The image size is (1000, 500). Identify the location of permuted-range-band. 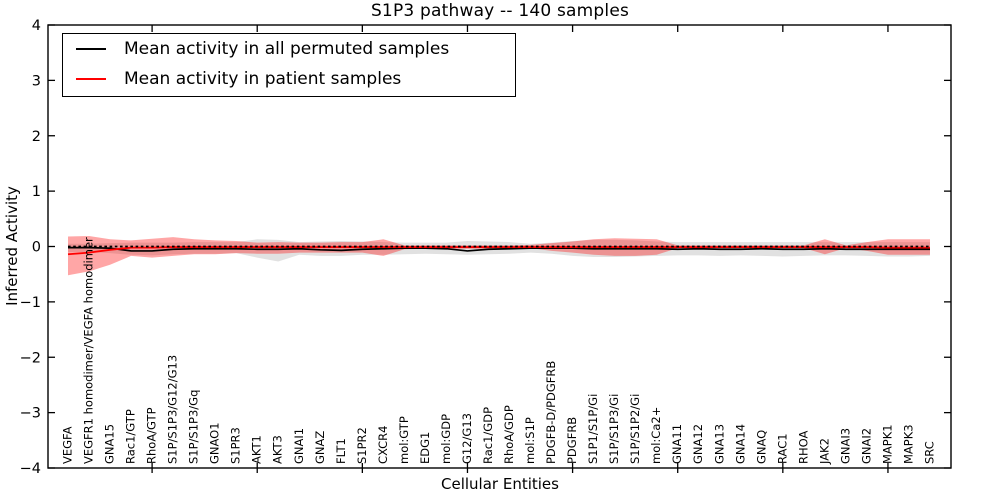
(499, 250).